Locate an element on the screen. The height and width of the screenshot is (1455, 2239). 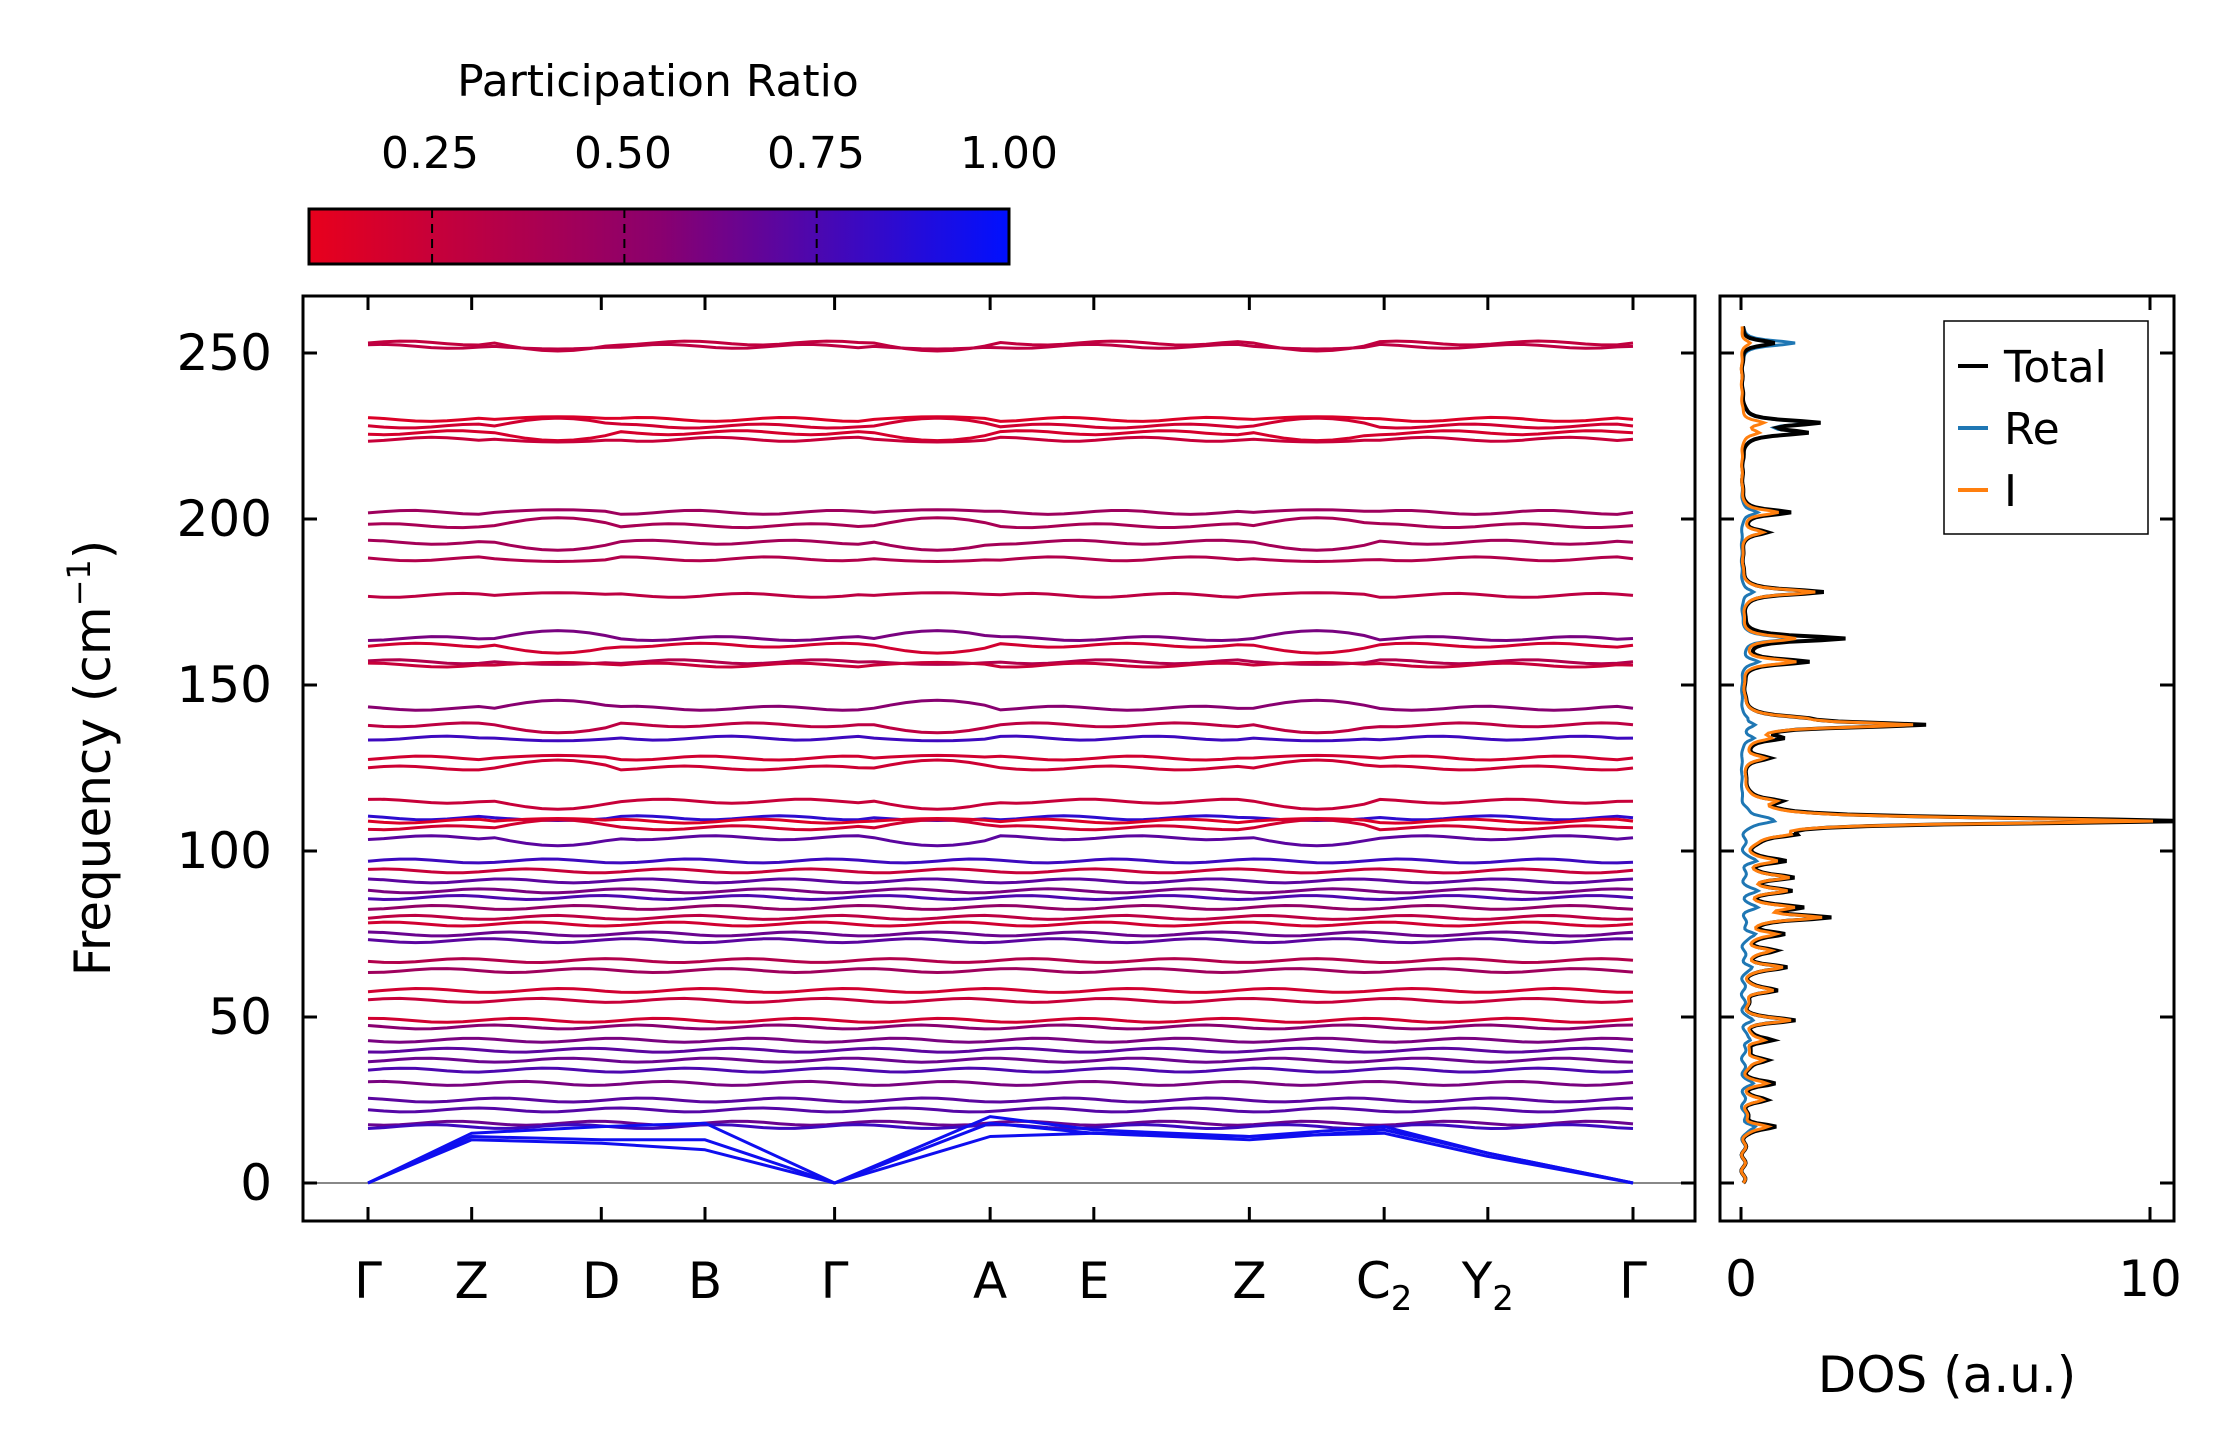
y-tick-label: 200 is located at coordinates (224, 519).